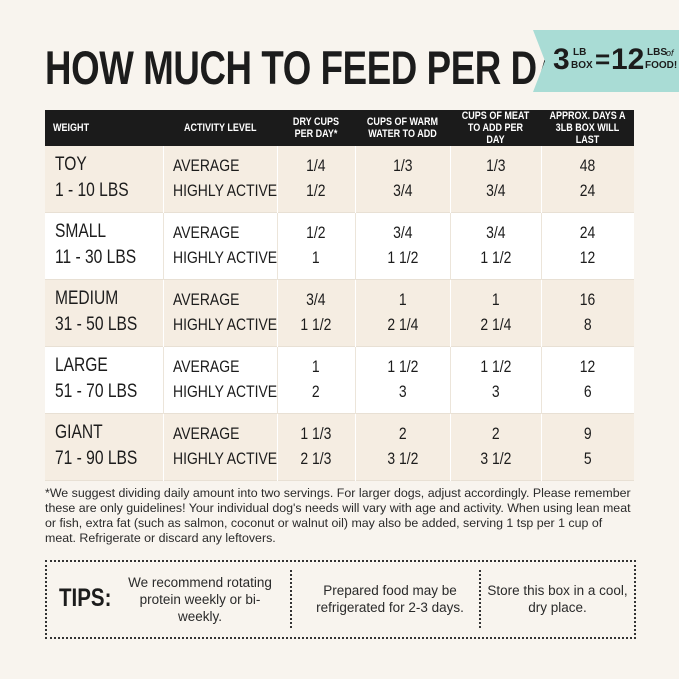  What do you see at coordinates (316, 434) in the screenshot?
I see `value: 1 1/3` at bounding box center [316, 434].